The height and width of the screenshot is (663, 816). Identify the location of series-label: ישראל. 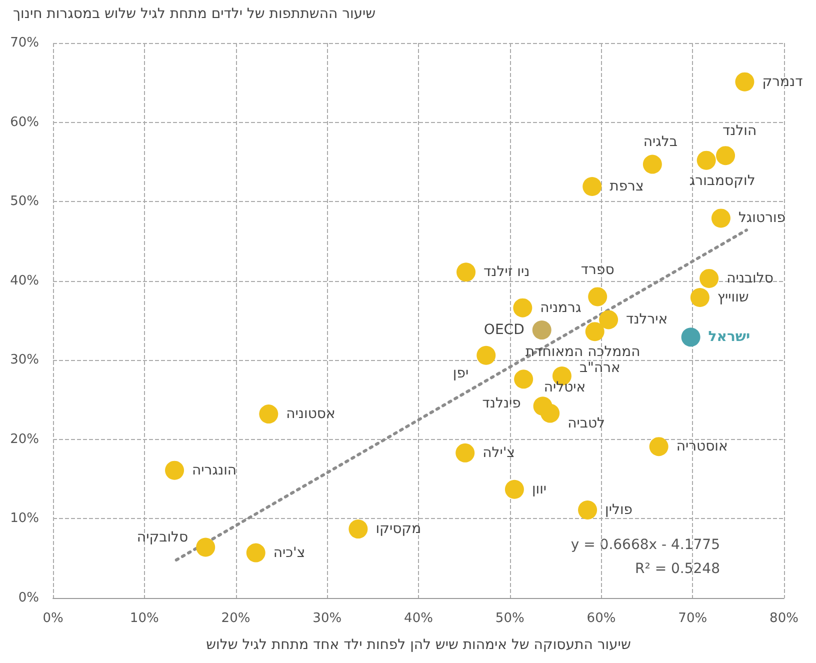
(729, 337).